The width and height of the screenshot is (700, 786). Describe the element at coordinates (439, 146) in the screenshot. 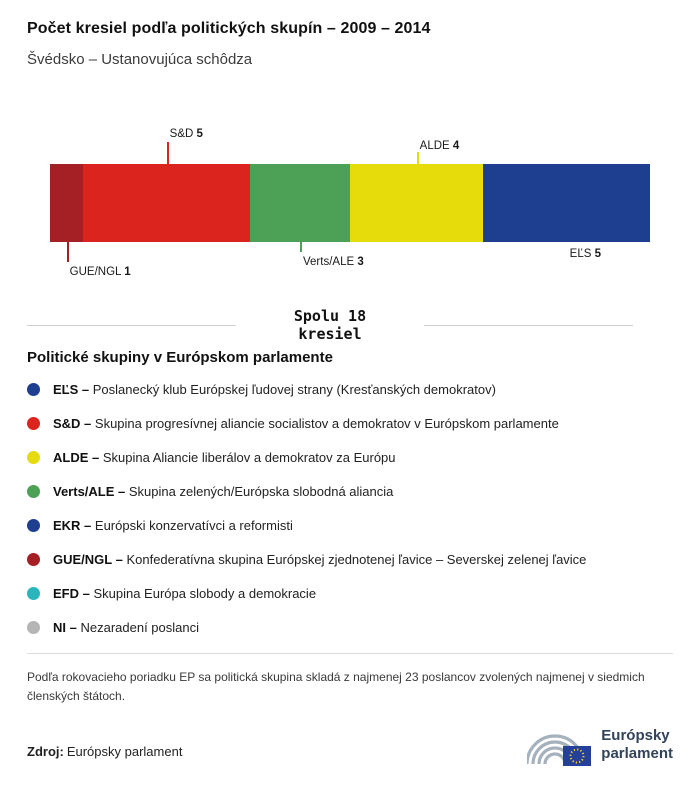

I see `bar-label-alde: ALDE 4` at that location.